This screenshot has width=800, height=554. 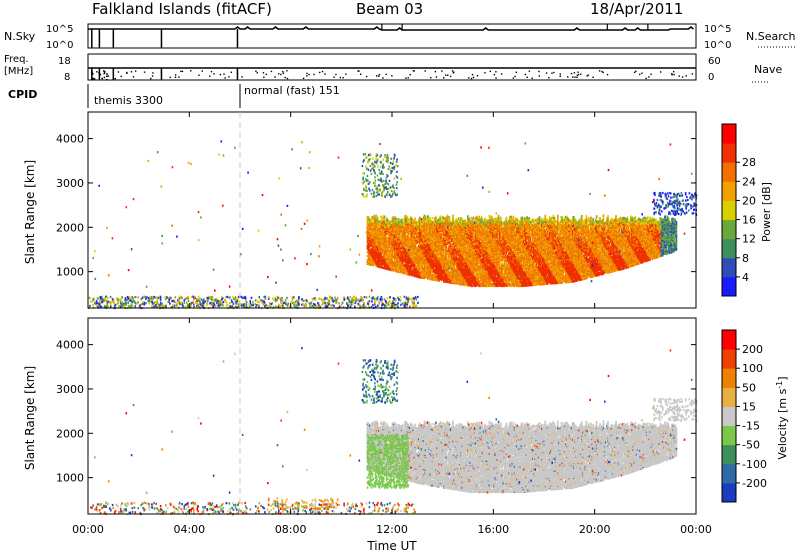 What do you see at coordinates (165, 74) in the screenshot?
I see `freq-dropouts` at bounding box center [165, 74].